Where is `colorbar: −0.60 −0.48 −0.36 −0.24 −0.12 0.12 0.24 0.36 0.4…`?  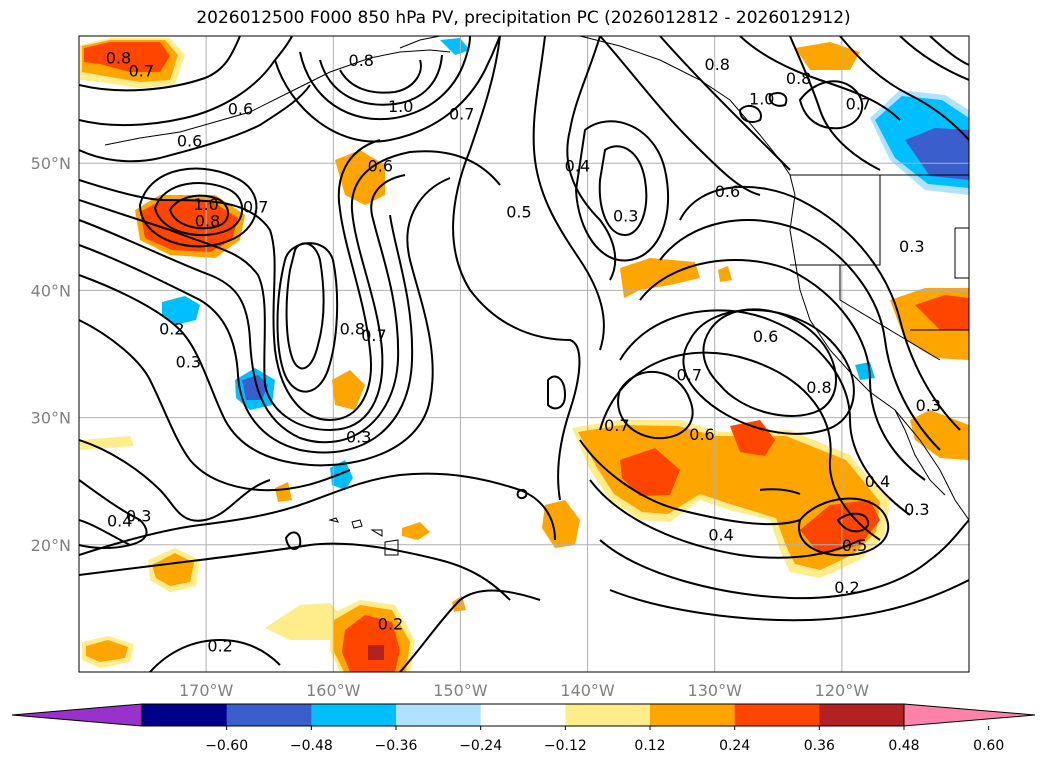
colorbar: −0.60 −0.48 −0.36 −0.24 −0.12 0.12 0.24 0.36 0.4… is located at coordinates (523, 728).